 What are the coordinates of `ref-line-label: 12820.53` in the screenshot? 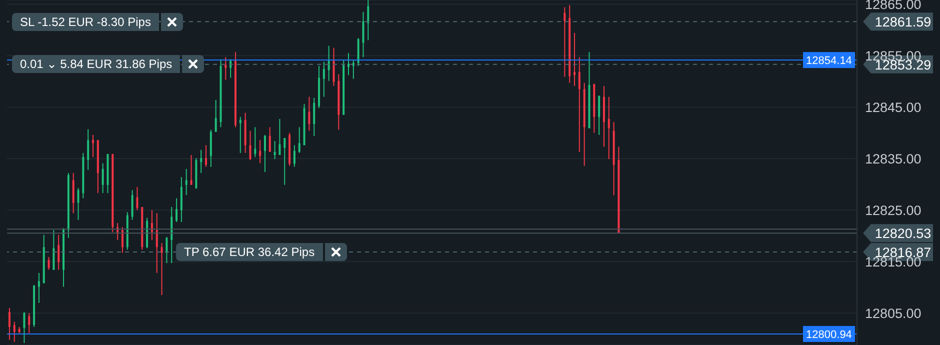 It's located at (903, 234).